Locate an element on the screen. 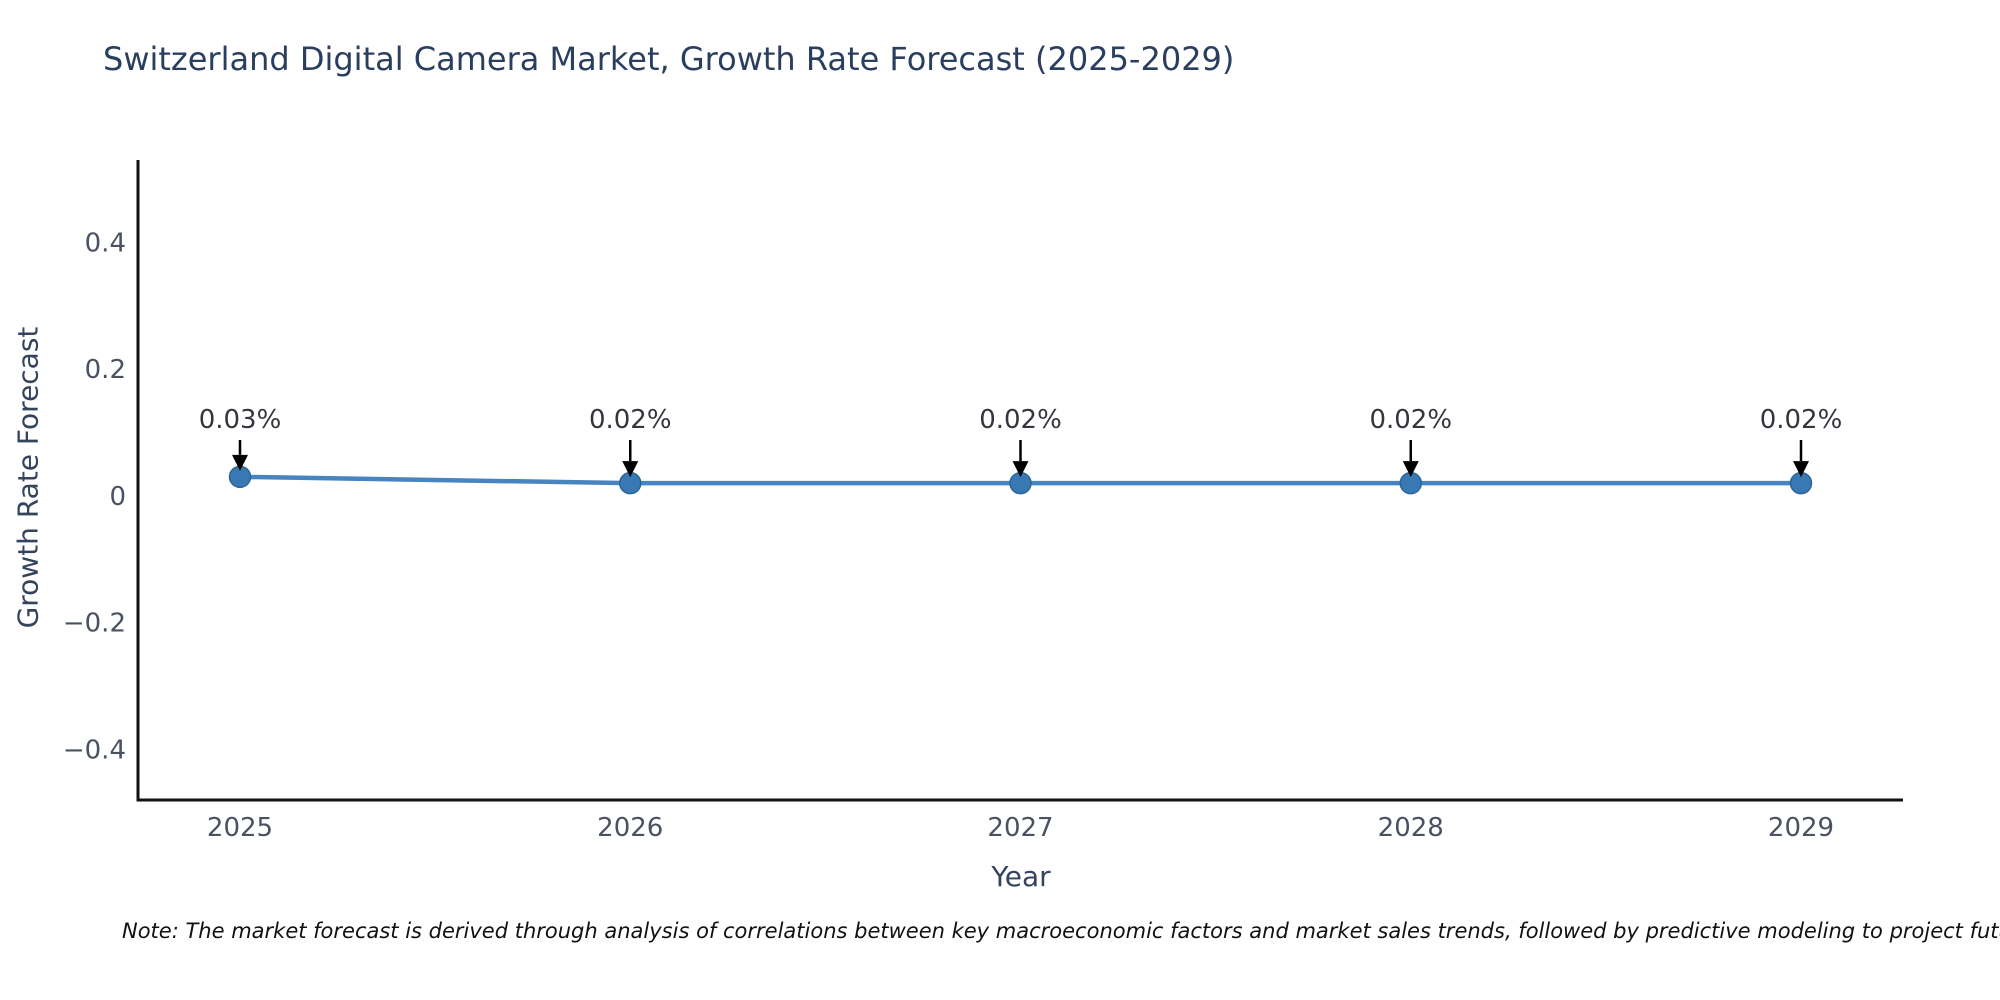  x-tick-label: 2027 is located at coordinates (1020, 828).